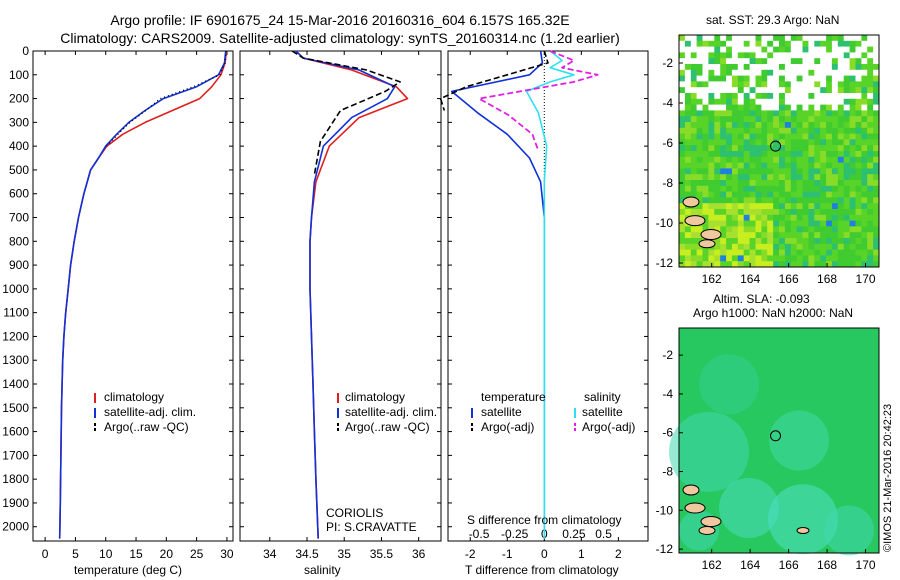  Describe the element at coordinates (345, 294) in the screenshot. I see `salinity-satellite-line` at that location.